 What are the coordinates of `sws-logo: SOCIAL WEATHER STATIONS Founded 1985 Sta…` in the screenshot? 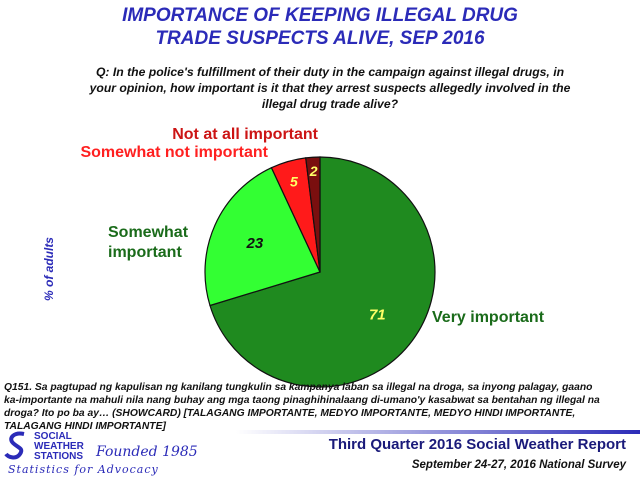 It's located at (119, 454).